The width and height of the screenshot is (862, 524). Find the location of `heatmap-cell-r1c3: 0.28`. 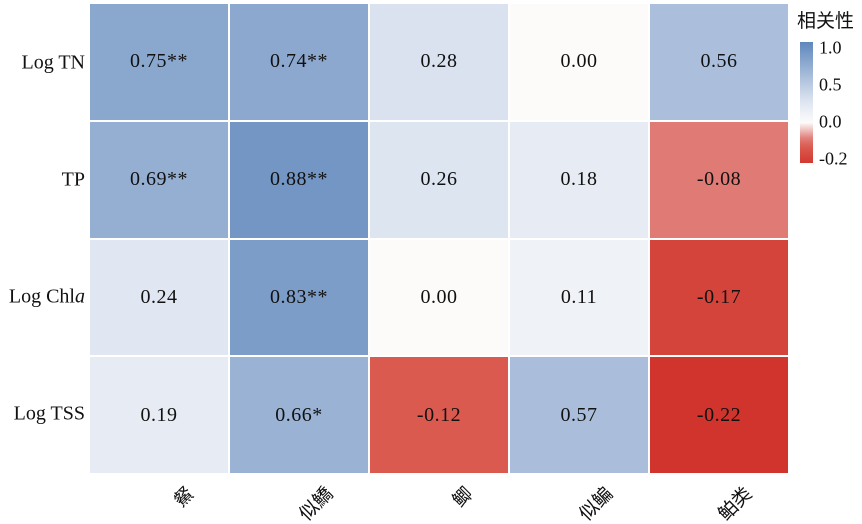

heatmap-cell-r1c3: 0.28 is located at coordinates (439, 62).